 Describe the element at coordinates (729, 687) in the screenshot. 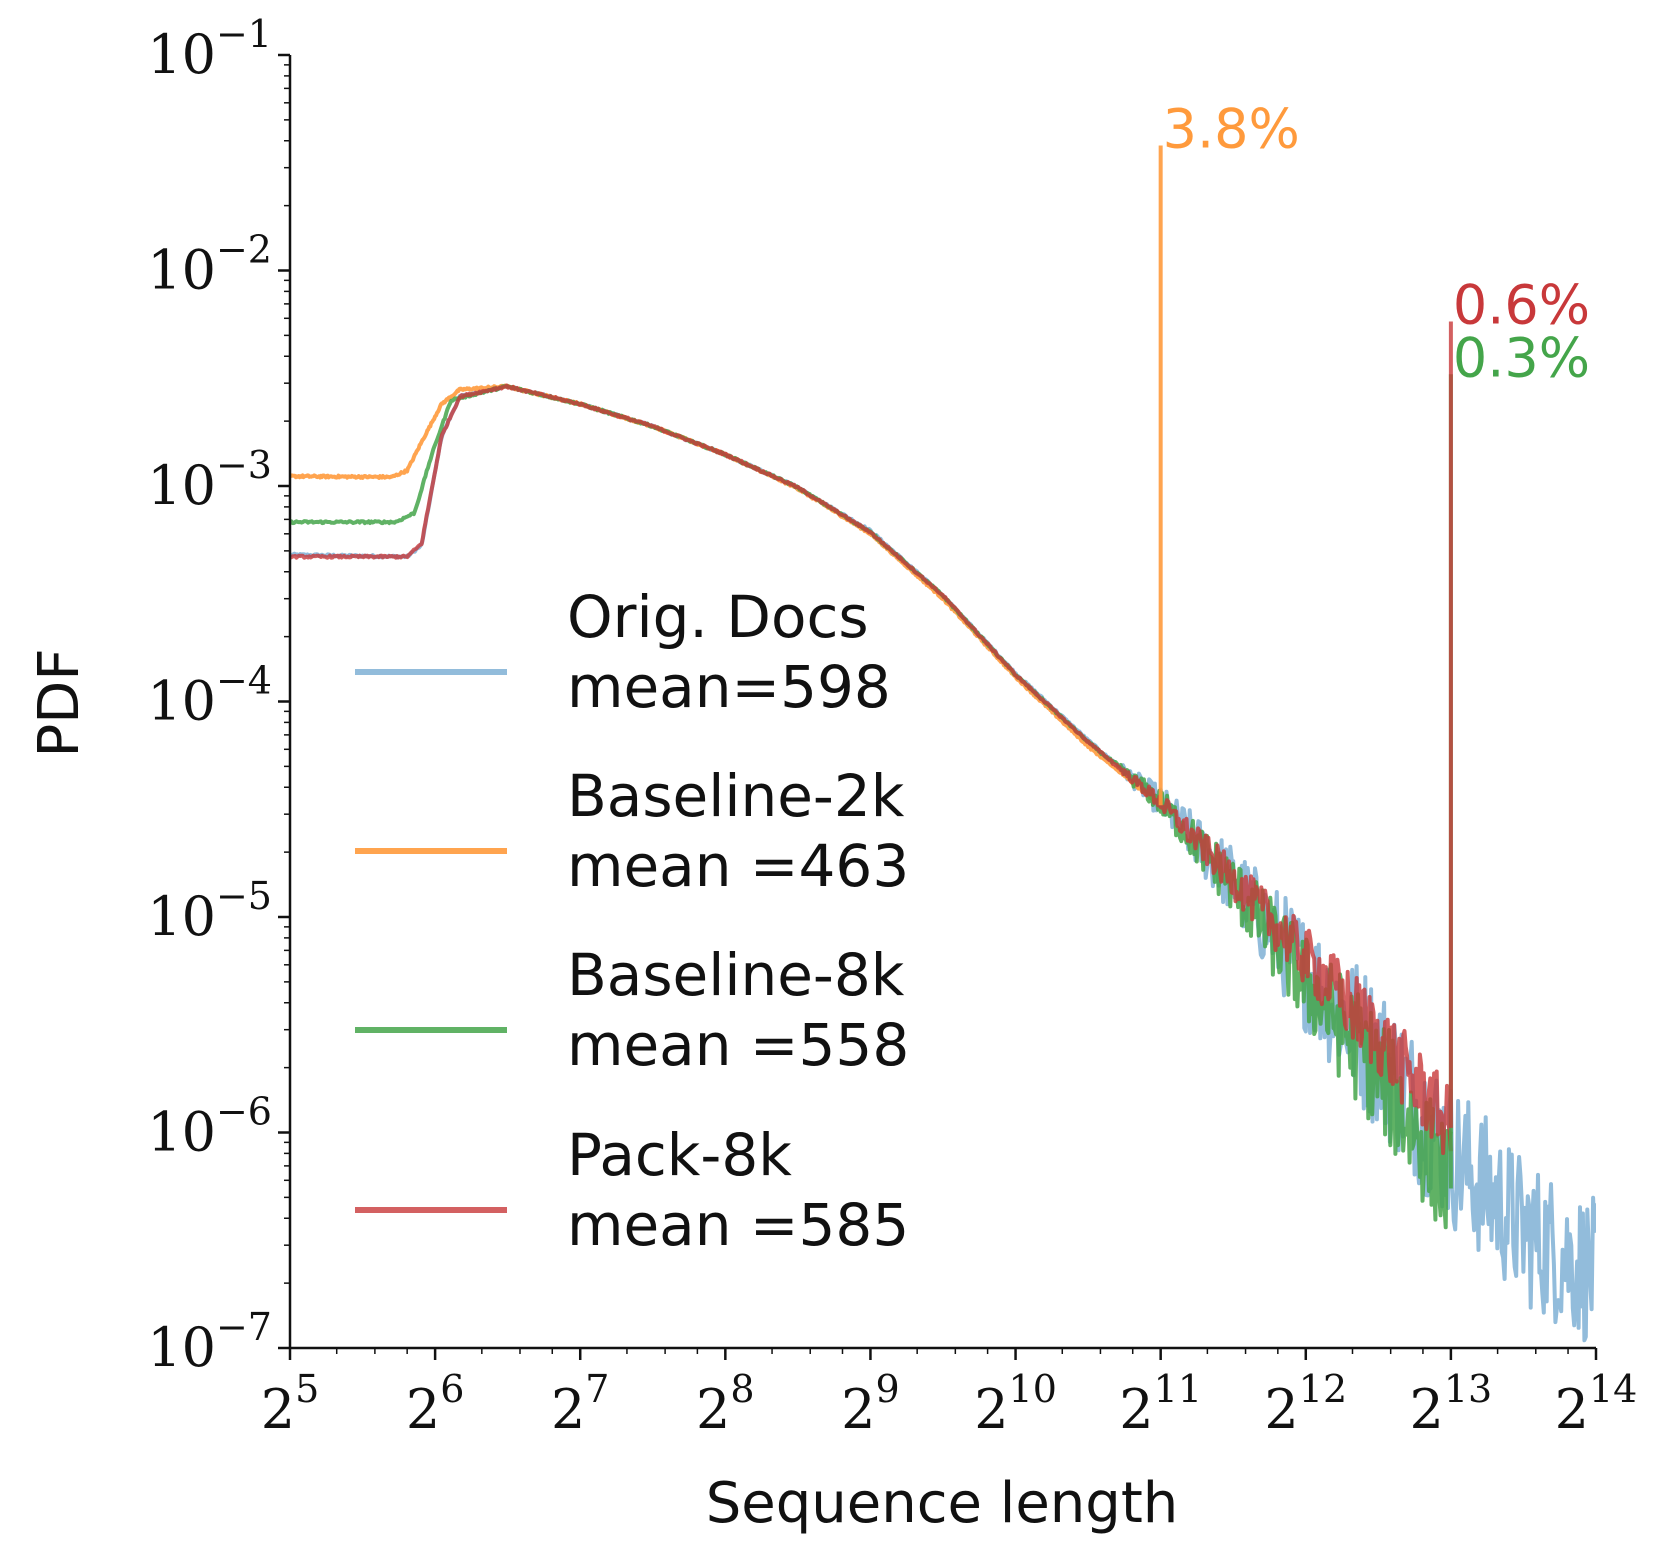

I see `legend-mean-label: mean=598` at that location.